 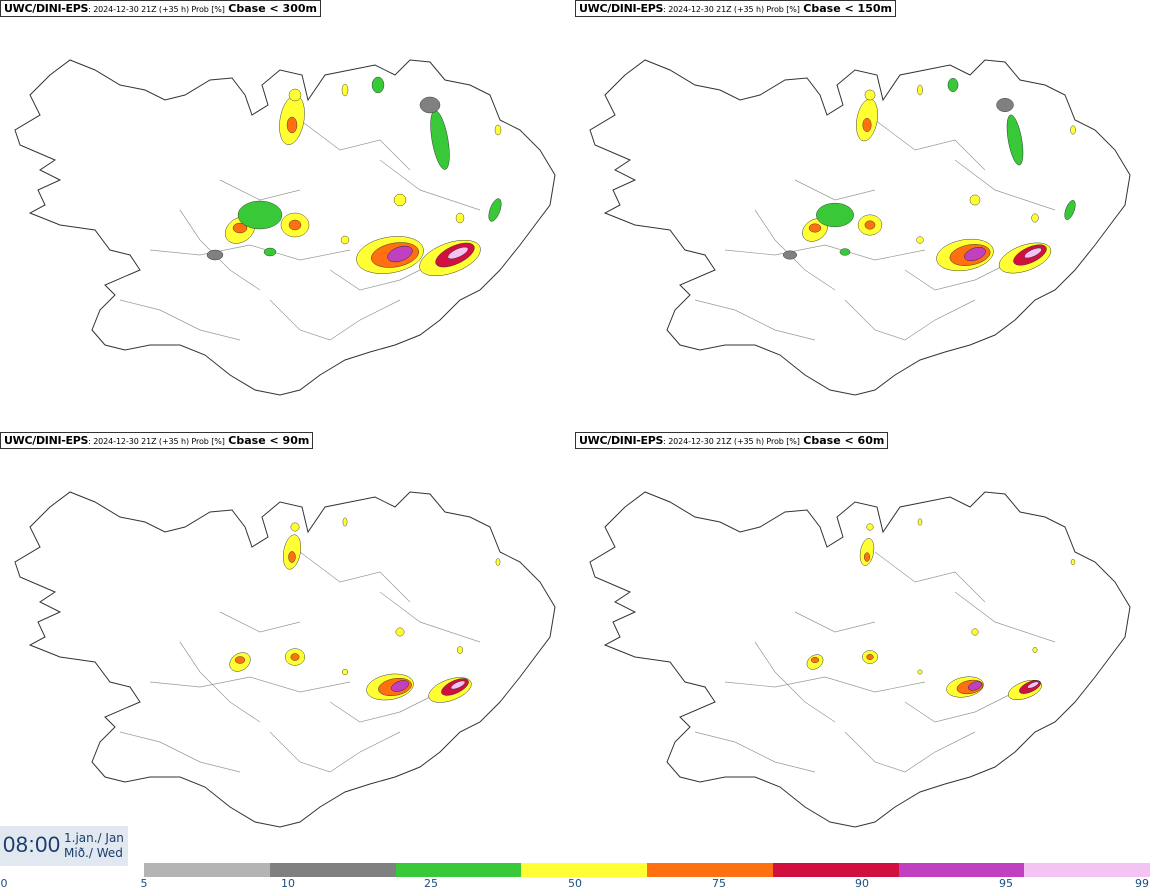 I want to click on valid-time-box: 08:00 1.jan./ Jan Mið./ Wed, so click(x=64, y=846).